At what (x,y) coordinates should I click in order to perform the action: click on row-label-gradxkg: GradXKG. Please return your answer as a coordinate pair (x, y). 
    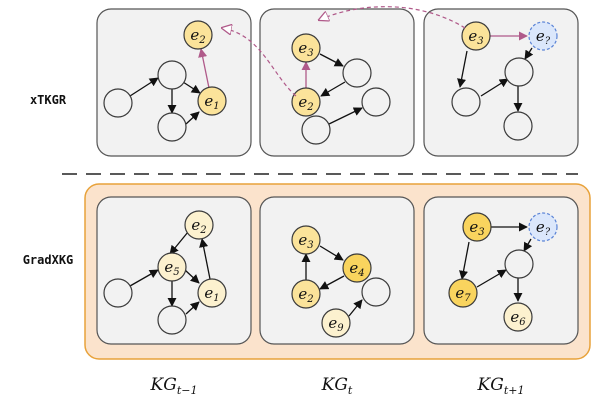
    Looking at the image, I should click on (48, 260).